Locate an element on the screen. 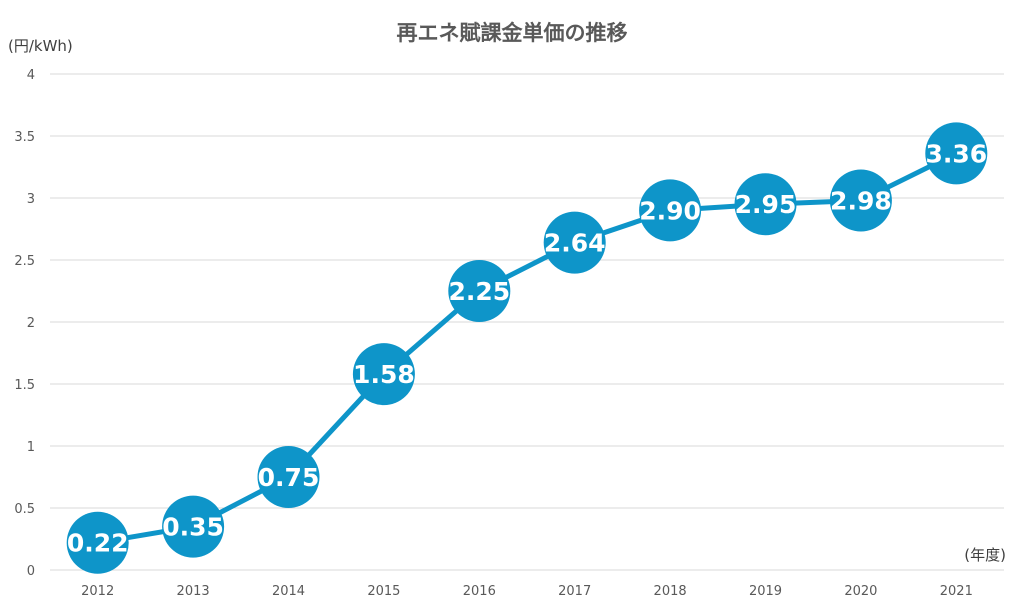 The height and width of the screenshot is (612, 1024). x-tick-label: 2014 is located at coordinates (288, 591).